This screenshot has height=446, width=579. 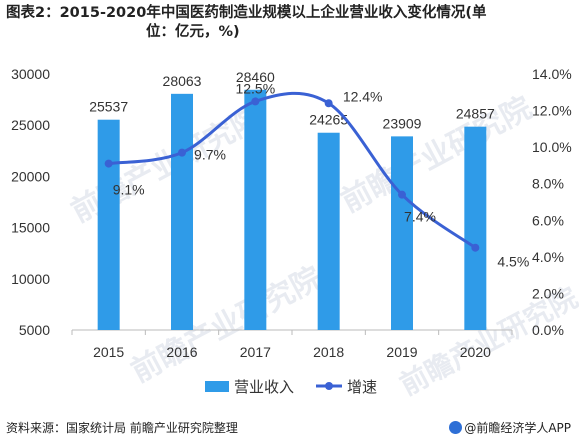 What do you see at coordinates (255, 101) in the screenshot?
I see `growth-point-2017` at bounding box center [255, 101].